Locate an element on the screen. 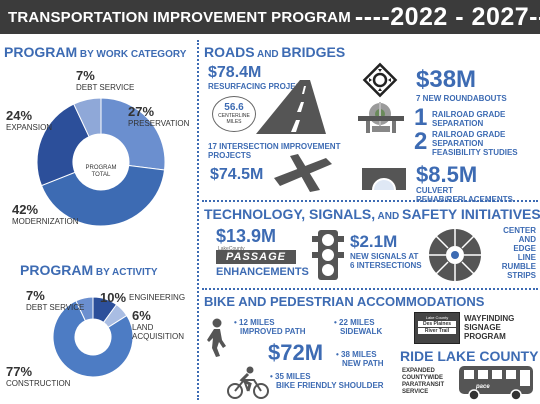 This screenshot has width=540, height=404. paratransit-bus-icon is located at coordinates (496, 383).